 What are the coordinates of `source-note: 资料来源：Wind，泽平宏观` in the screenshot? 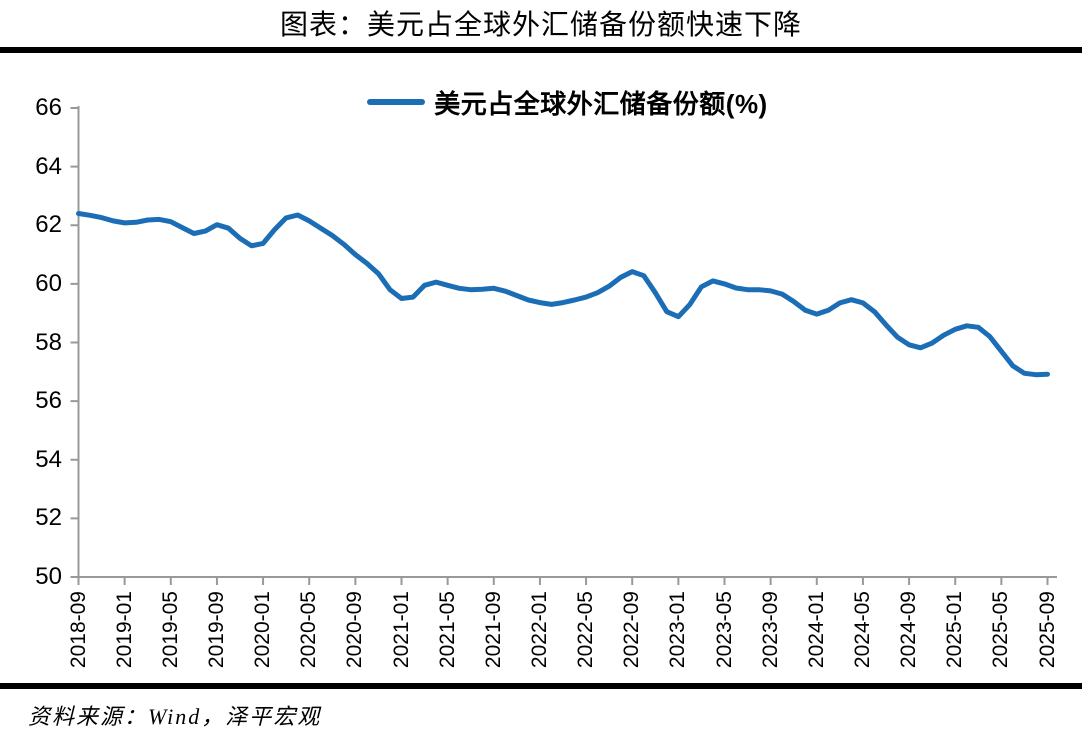 It's located at (175, 716).